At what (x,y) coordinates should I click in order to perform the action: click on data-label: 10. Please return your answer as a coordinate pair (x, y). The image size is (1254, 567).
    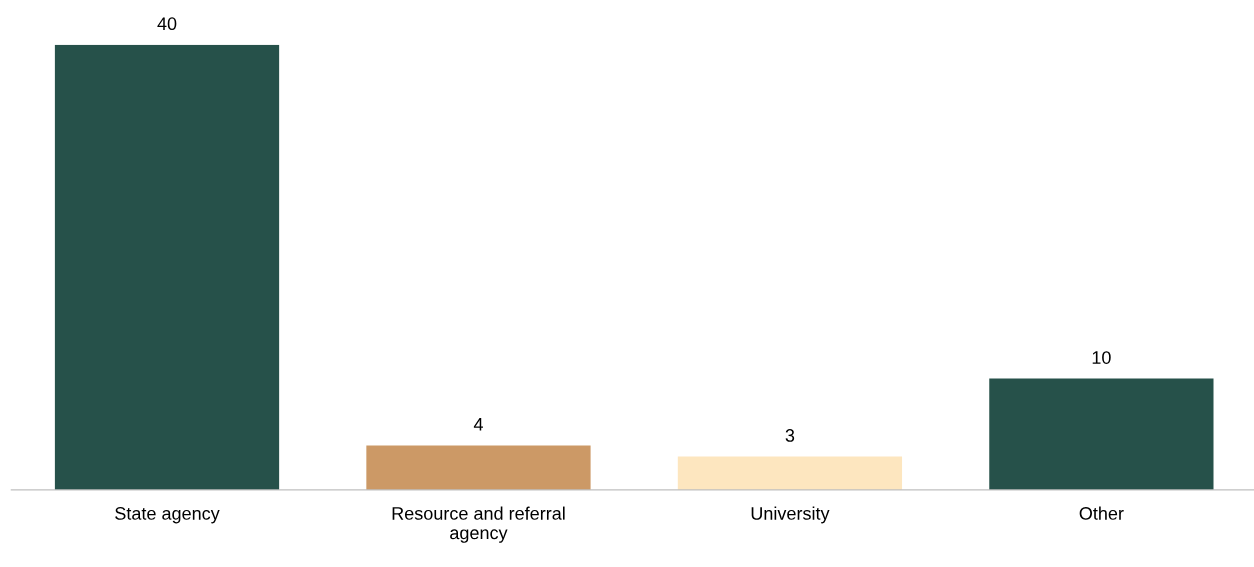
    Looking at the image, I should click on (1101, 357).